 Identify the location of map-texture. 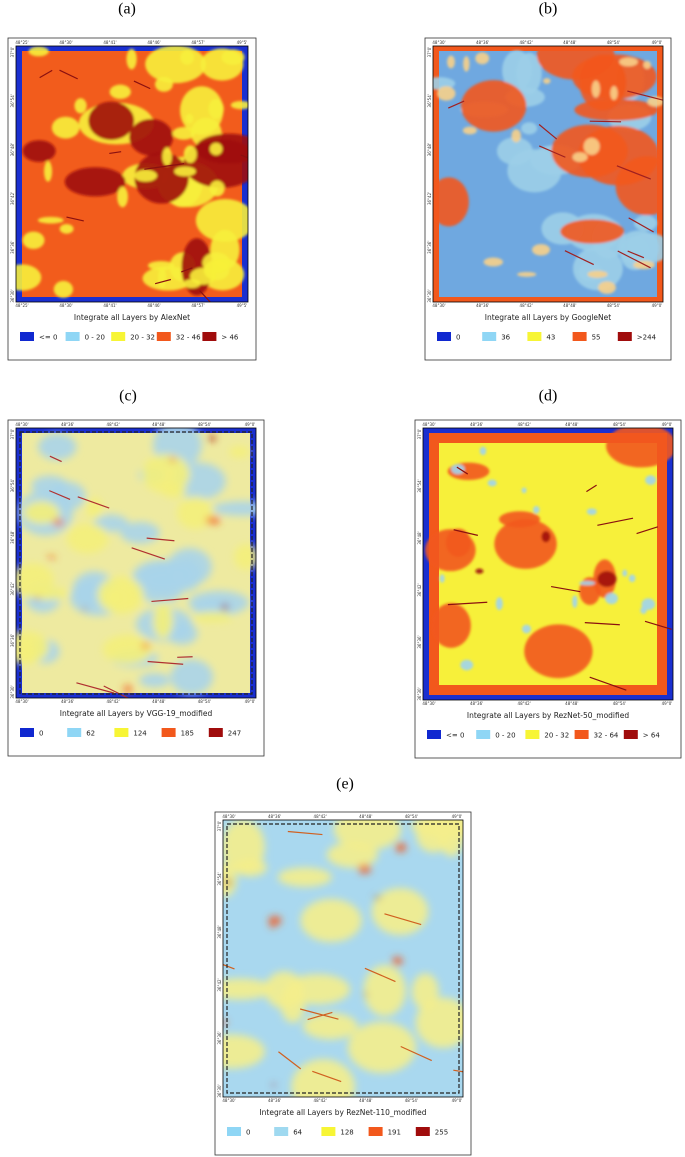
(343, 958).